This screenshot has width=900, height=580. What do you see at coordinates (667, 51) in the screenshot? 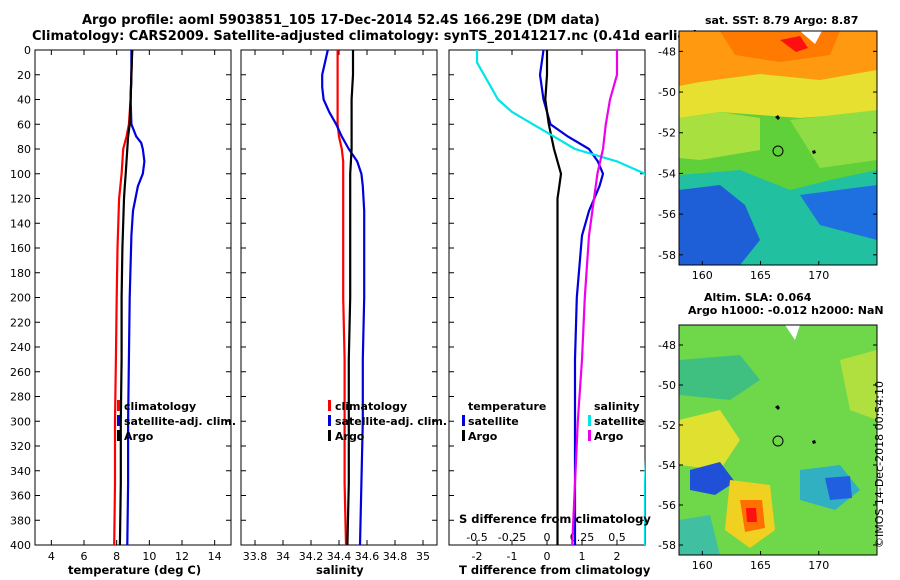
I see `sst-lat-tick-label: -48` at bounding box center [667, 51].